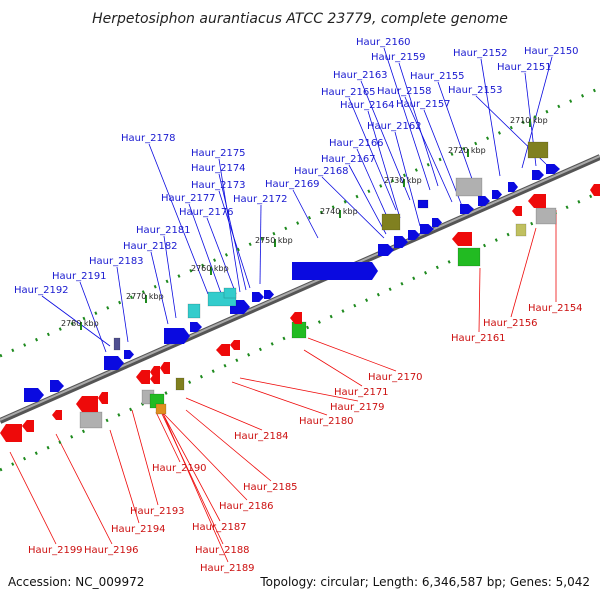 This screenshot has height=600, width=600. What do you see at coordinates (218, 168) in the screenshot?
I see `gene-label-top: Haur_2174` at bounding box center [218, 168].